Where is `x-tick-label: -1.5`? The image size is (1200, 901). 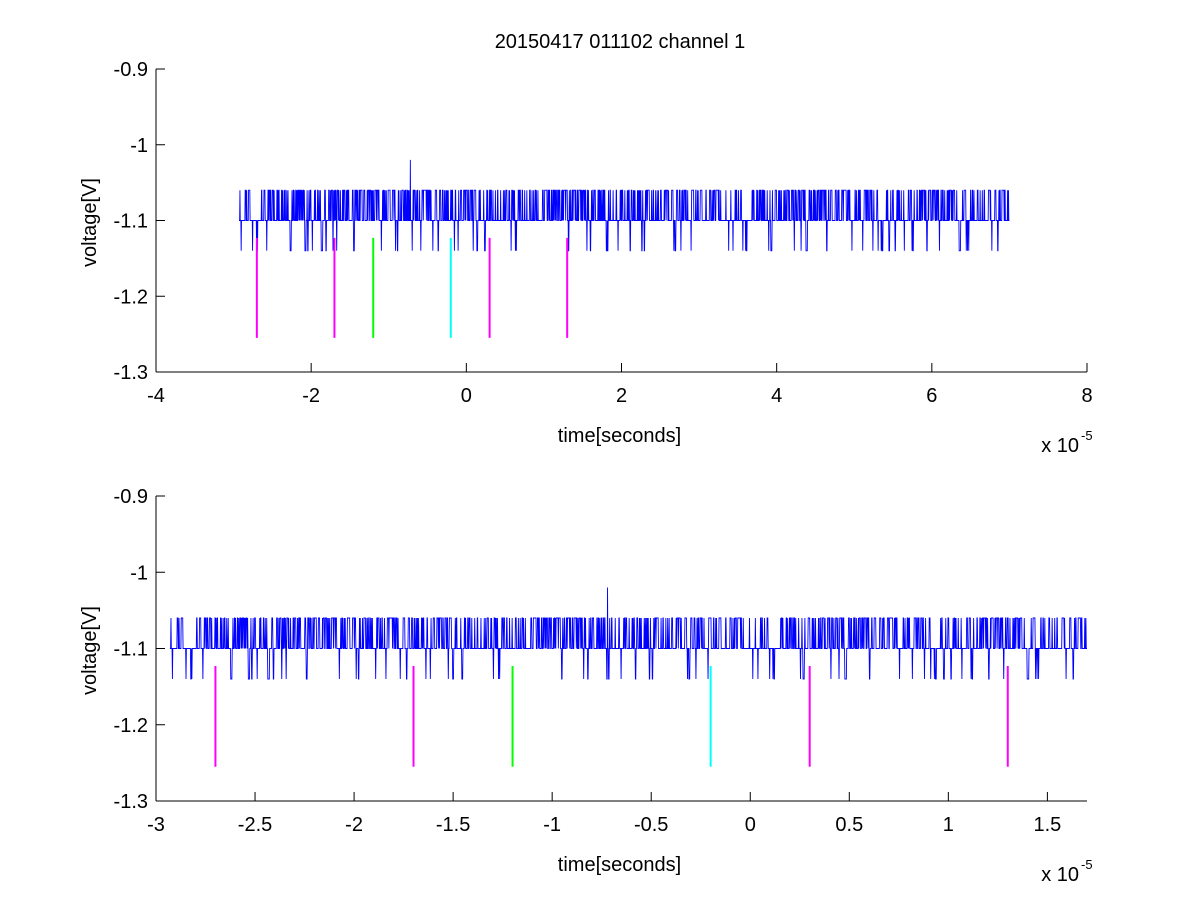
x-tick-label: -1.5 is located at coordinates (453, 825).